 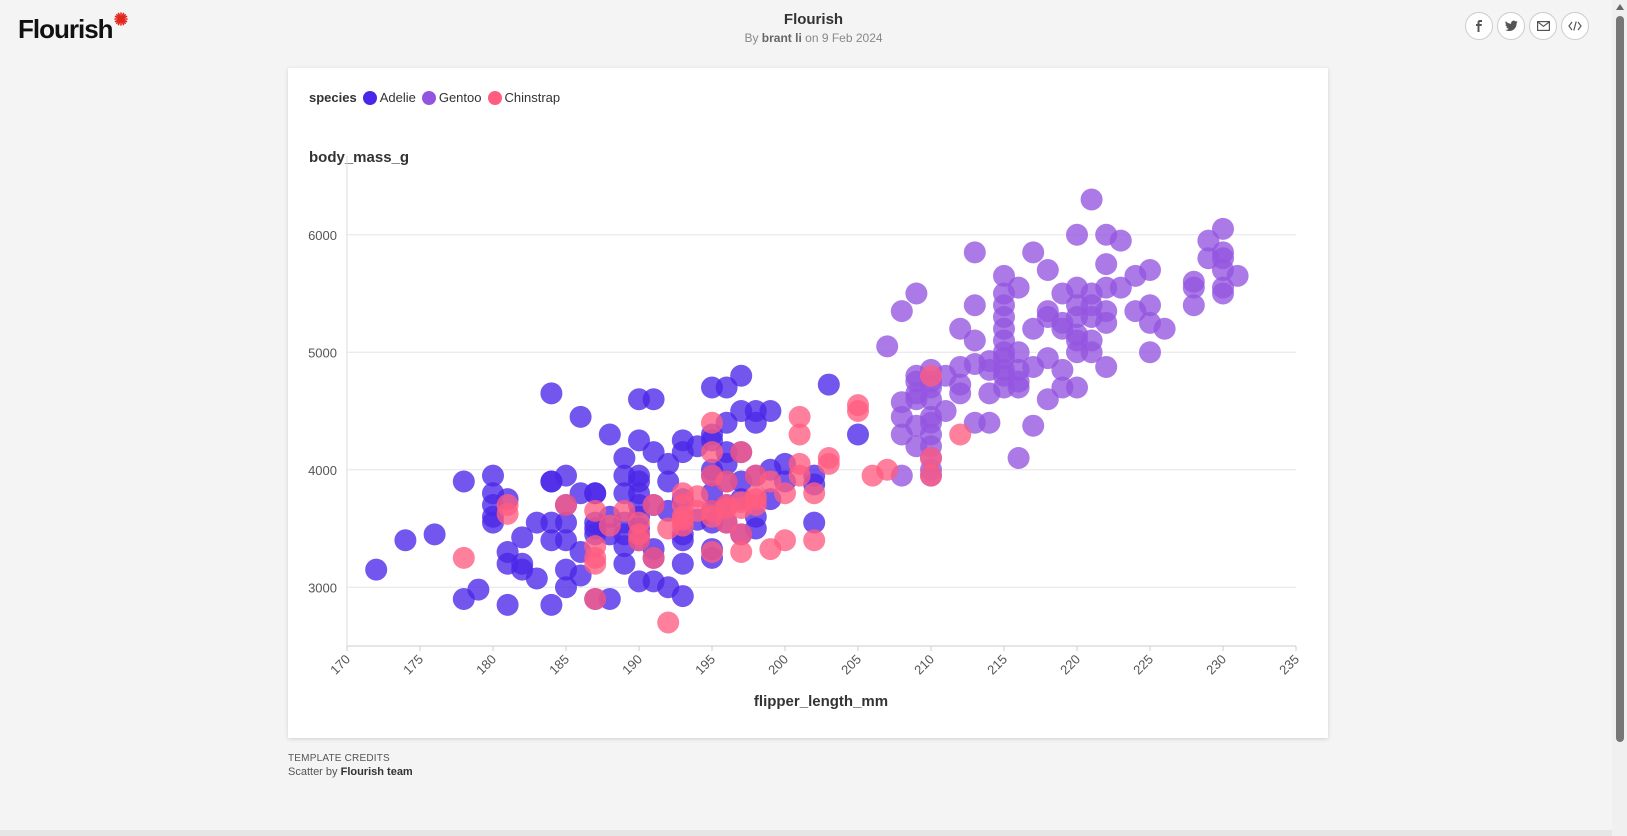 I want to click on flourish-logo: Flourish, so click(x=73, y=28).